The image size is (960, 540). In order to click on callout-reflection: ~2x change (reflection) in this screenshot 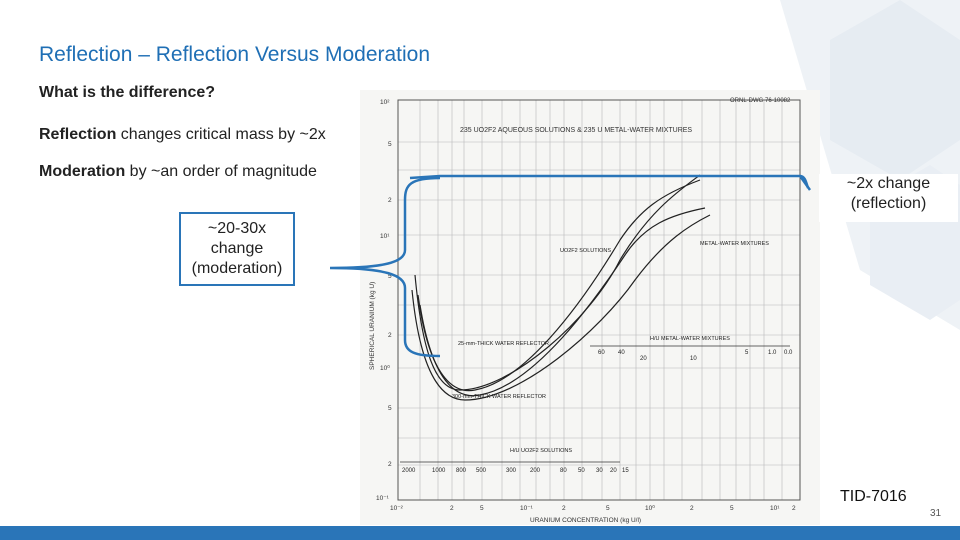, I will do `click(888, 198)`.